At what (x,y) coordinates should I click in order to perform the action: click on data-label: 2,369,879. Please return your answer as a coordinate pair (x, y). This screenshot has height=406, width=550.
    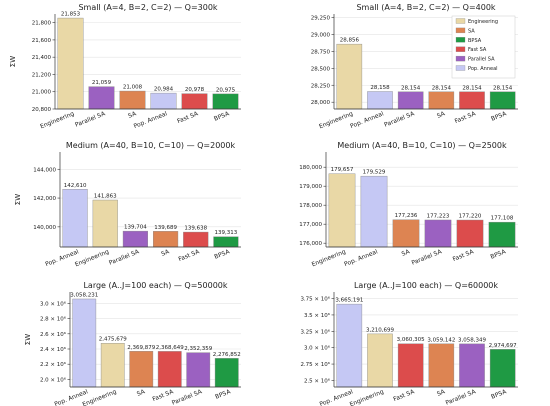
    Looking at the image, I should click on (141, 348).